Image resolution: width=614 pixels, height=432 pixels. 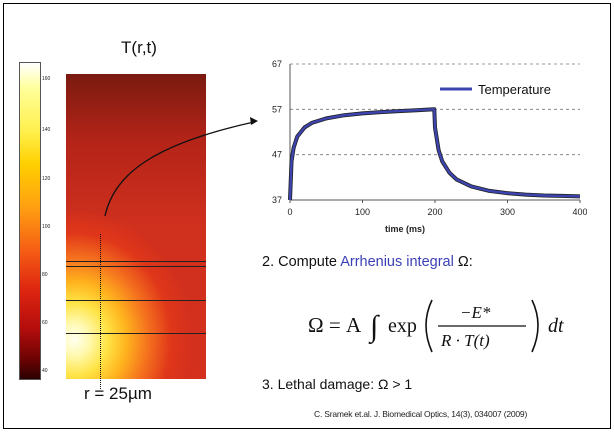 What do you see at coordinates (374, 327) in the screenshot?
I see `formula-integral: ∫` at bounding box center [374, 327].